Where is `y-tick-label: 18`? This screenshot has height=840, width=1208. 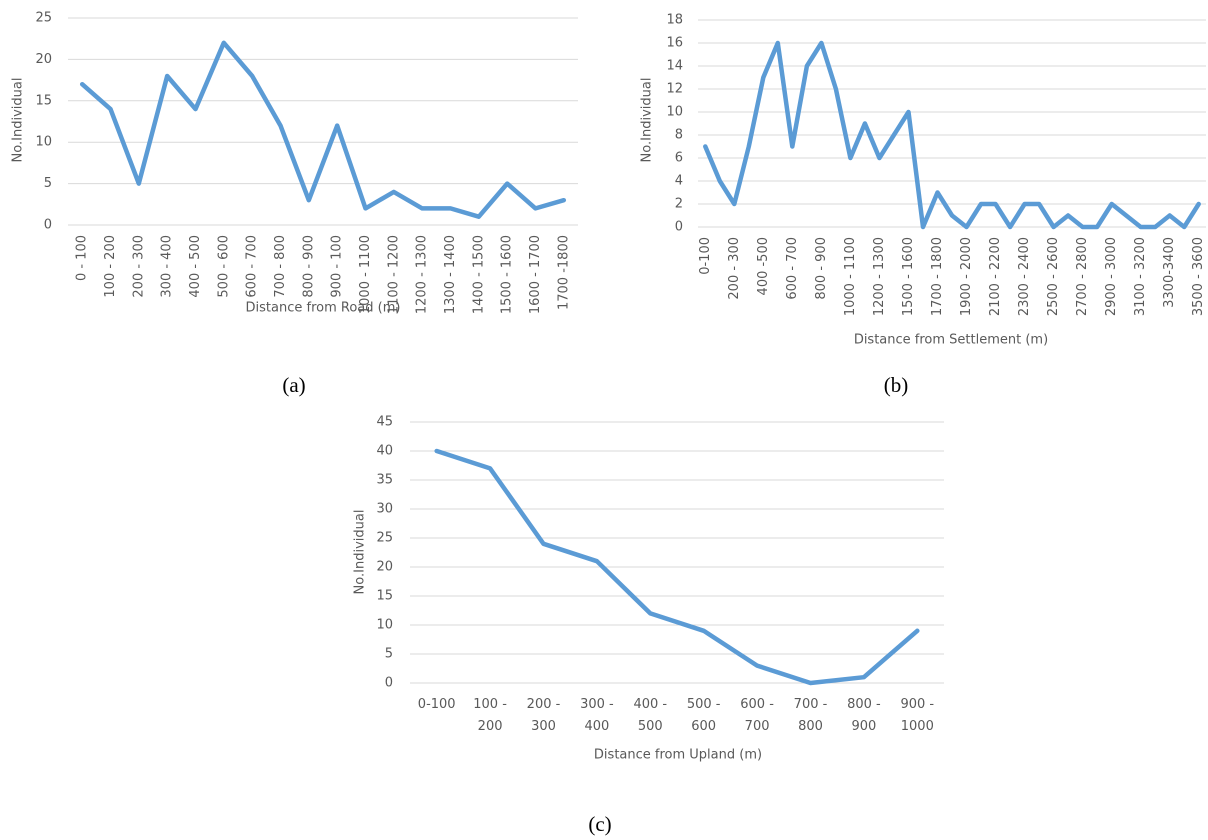 y-tick-label: 18 is located at coordinates (674, 20).